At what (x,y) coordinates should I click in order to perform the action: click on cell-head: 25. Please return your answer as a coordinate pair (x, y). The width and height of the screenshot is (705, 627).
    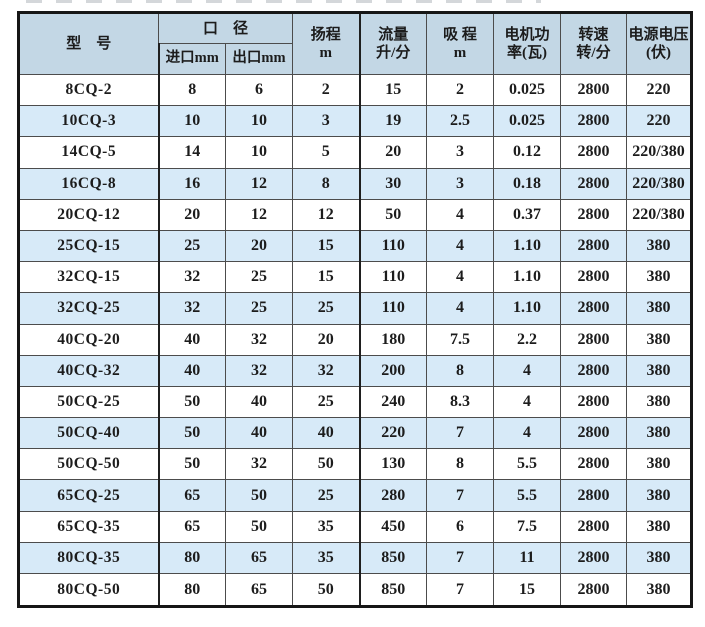
    Looking at the image, I should click on (326, 402).